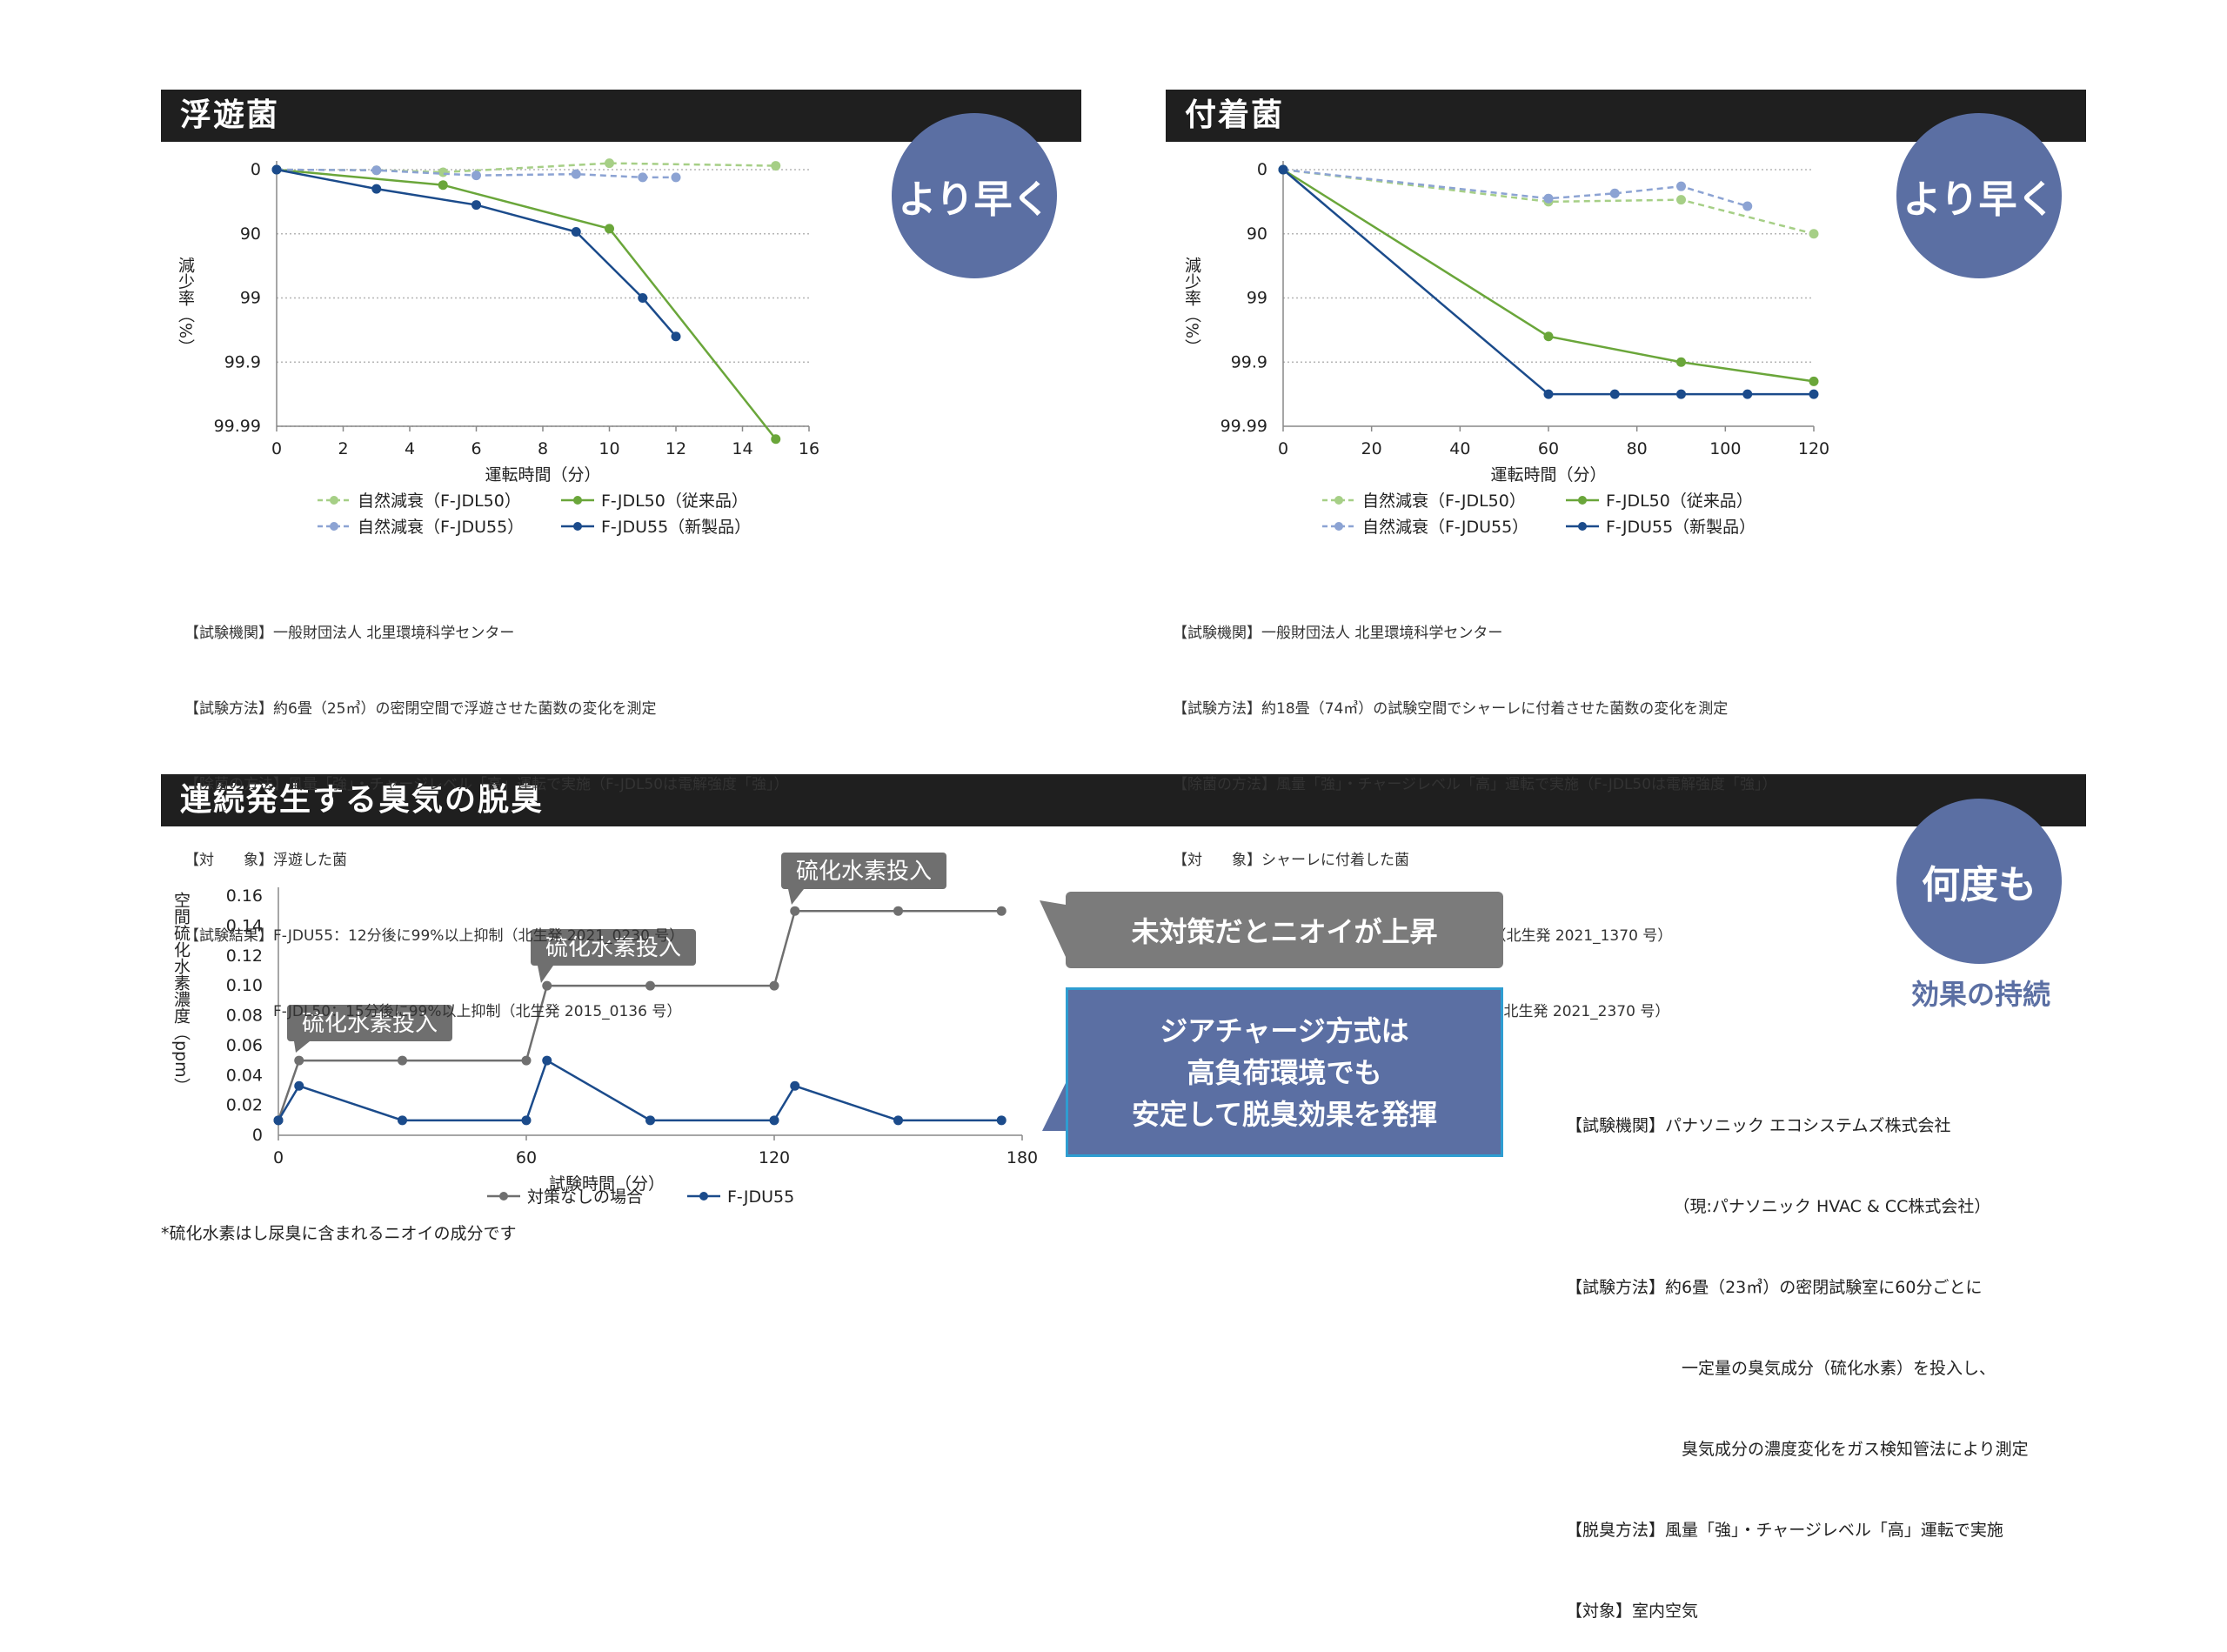 The width and height of the screenshot is (2227, 1652). I want to click on x-tick-label: 40, so click(1459, 448).